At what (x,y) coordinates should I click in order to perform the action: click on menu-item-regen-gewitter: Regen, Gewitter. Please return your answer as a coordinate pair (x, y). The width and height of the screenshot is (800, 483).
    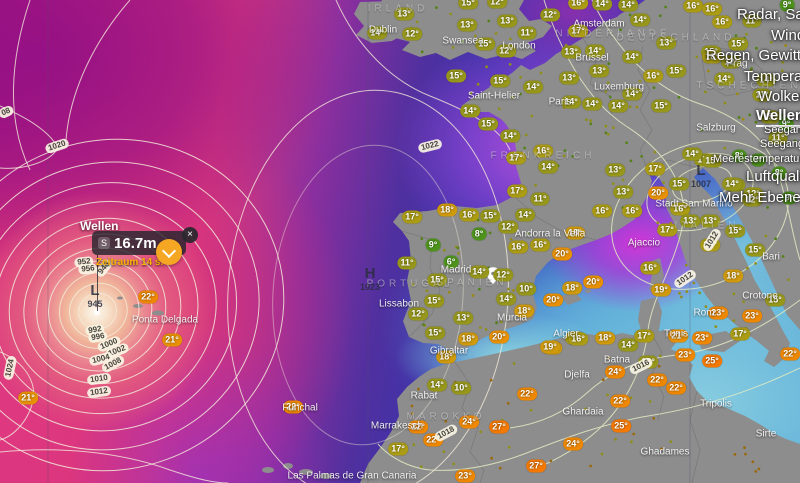
    Looking at the image, I should click on (753, 55).